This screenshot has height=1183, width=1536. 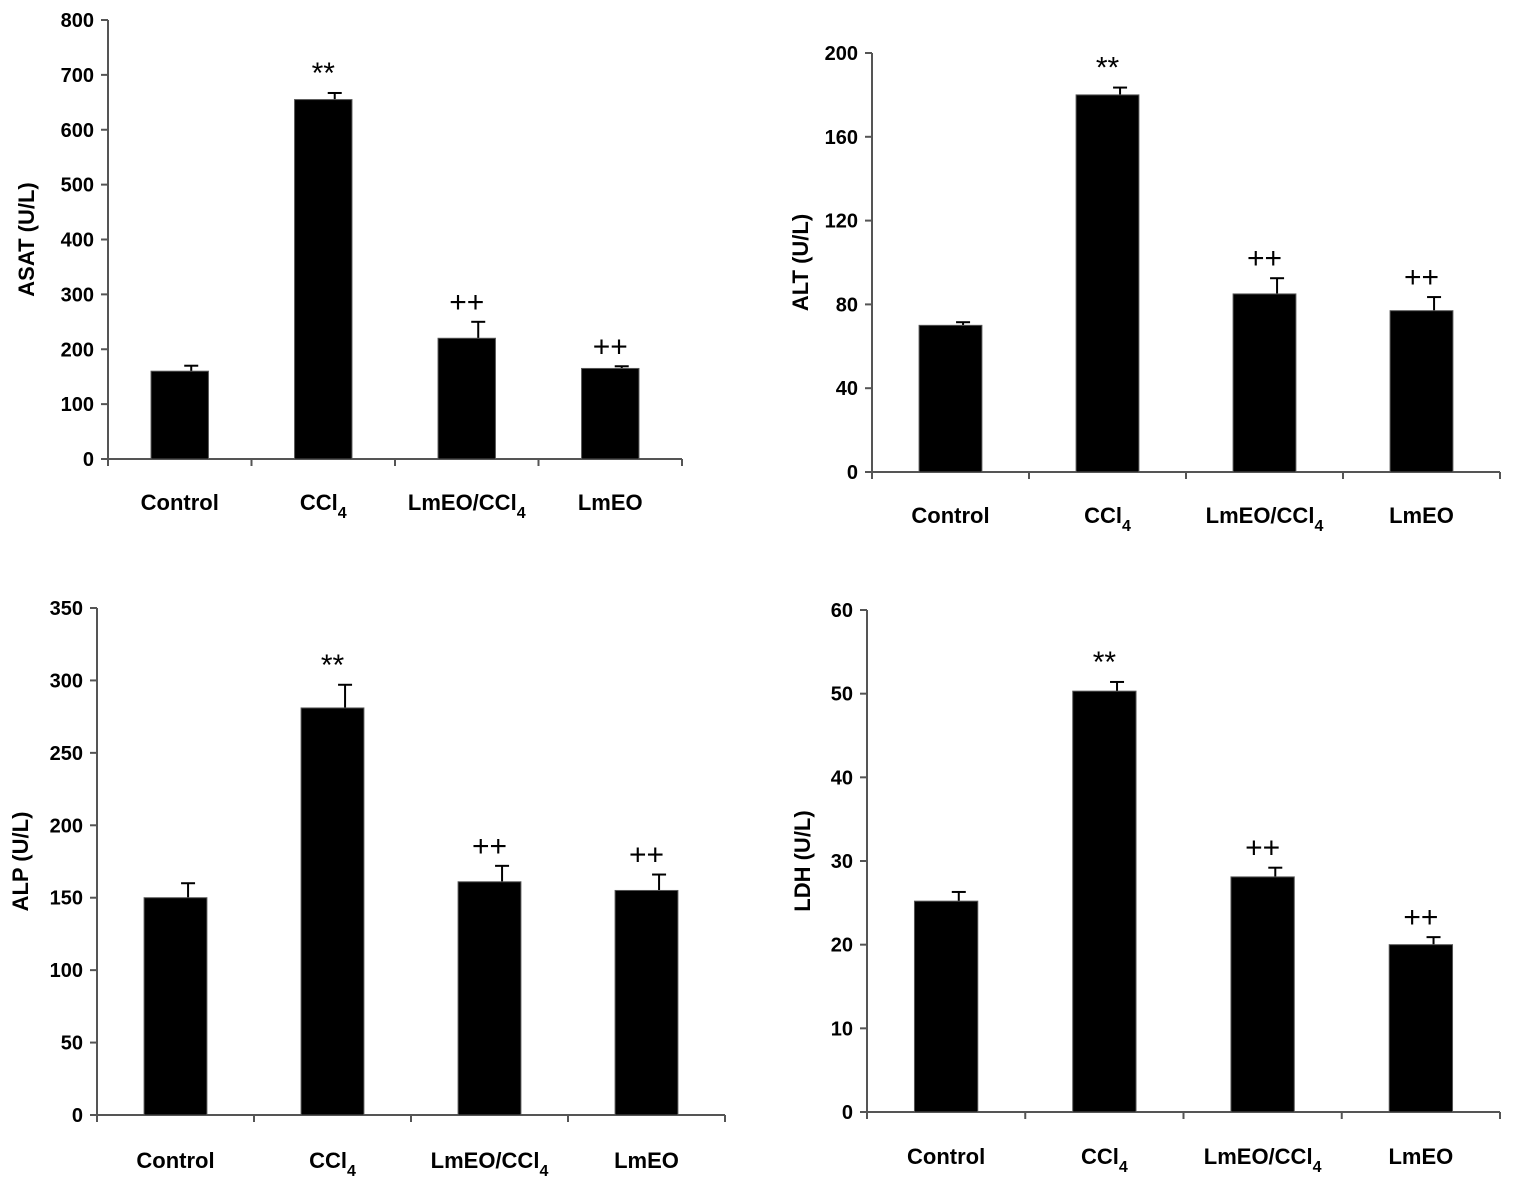 I want to click on y-tick-label: 120, so click(x=841, y=222).